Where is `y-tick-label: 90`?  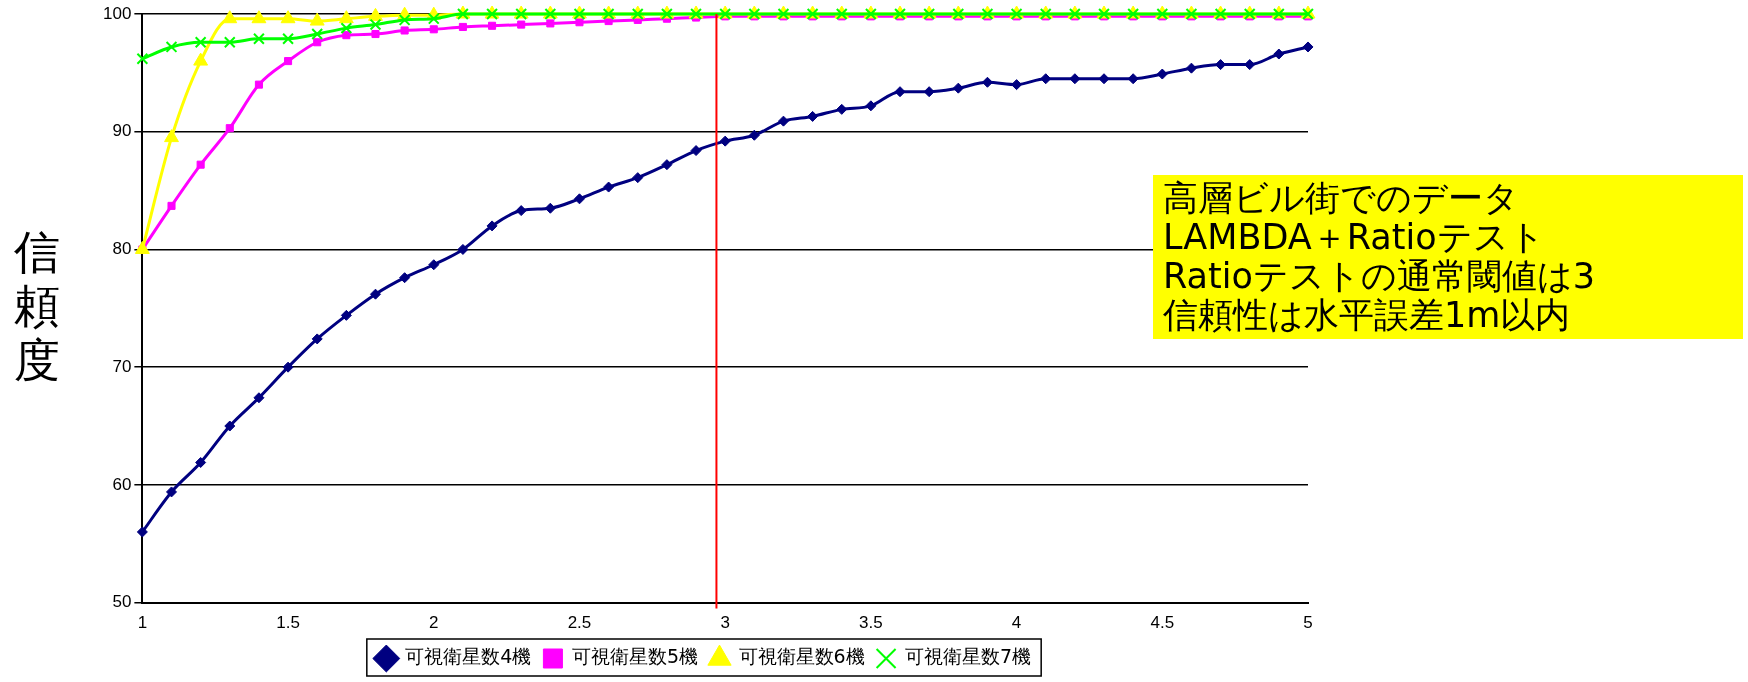
y-tick-label: 90 is located at coordinates (122, 131).